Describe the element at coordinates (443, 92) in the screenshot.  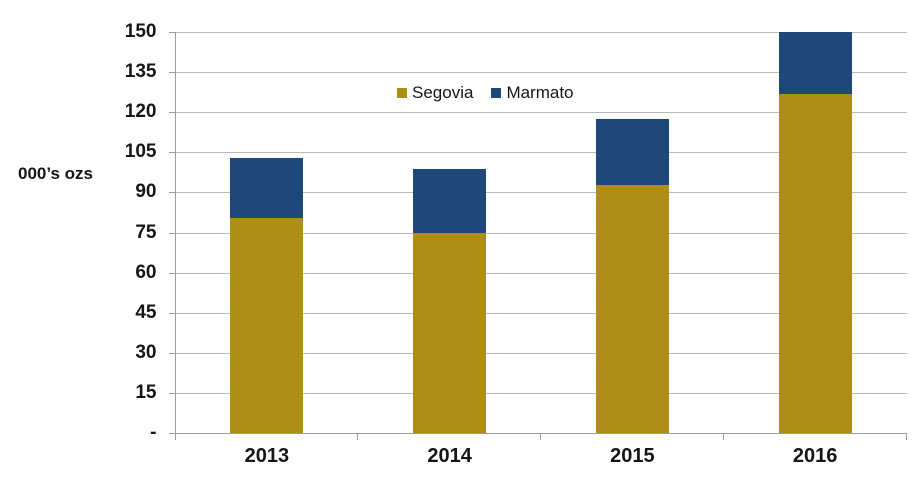
I see `legend-label-segovia: Segovia` at that location.